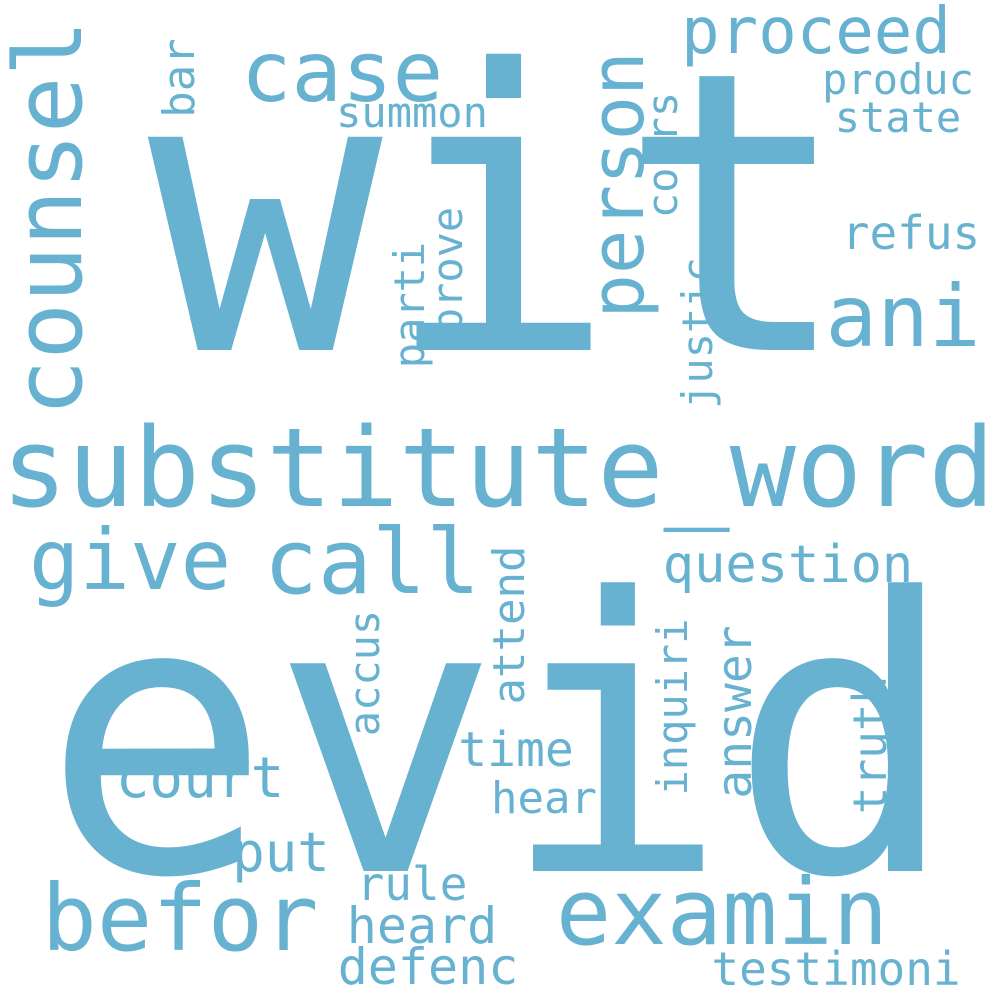 This screenshot has height=1000, width=1000. What do you see at coordinates (412, 112) in the screenshot?
I see `word-summon: summon` at bounding box center [412, 112].